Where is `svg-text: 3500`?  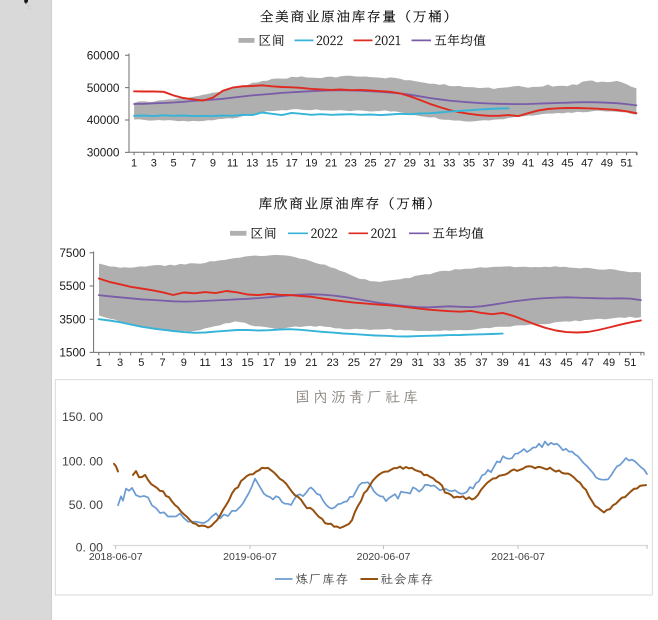 svg-text: 3500 is located at coordinates (72, 319).